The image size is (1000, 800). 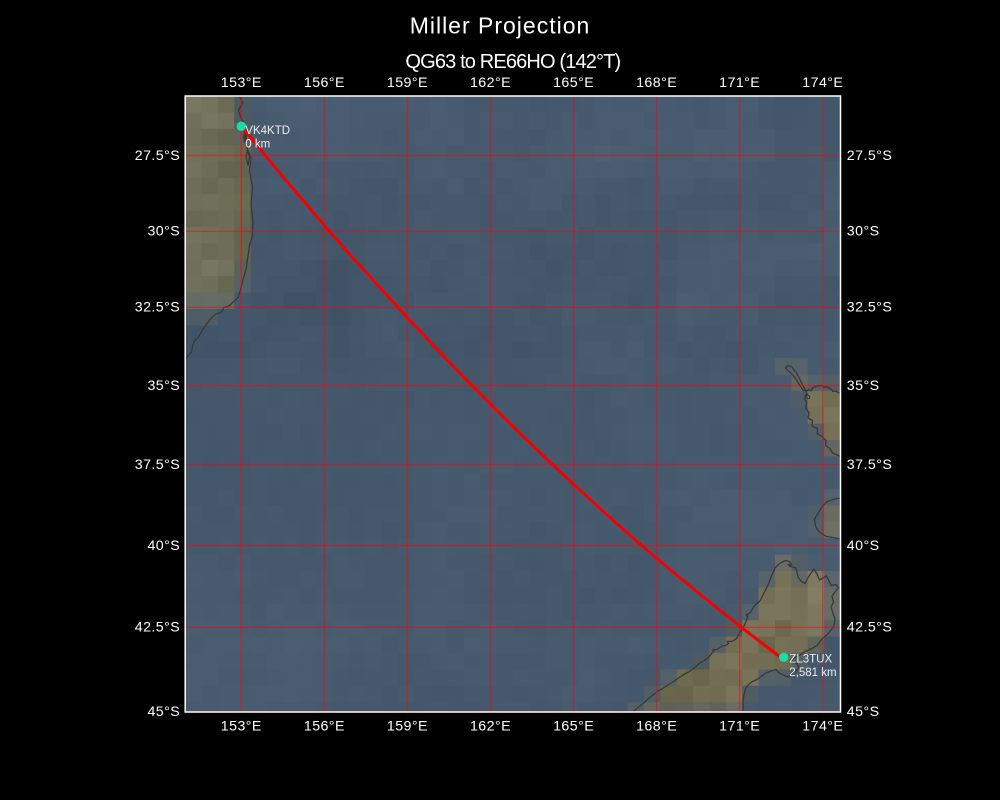 What do you see at coordinates (257, 144) in the screenshot?
I see `svg-text: 0 km` at bounding box center [257, 144].